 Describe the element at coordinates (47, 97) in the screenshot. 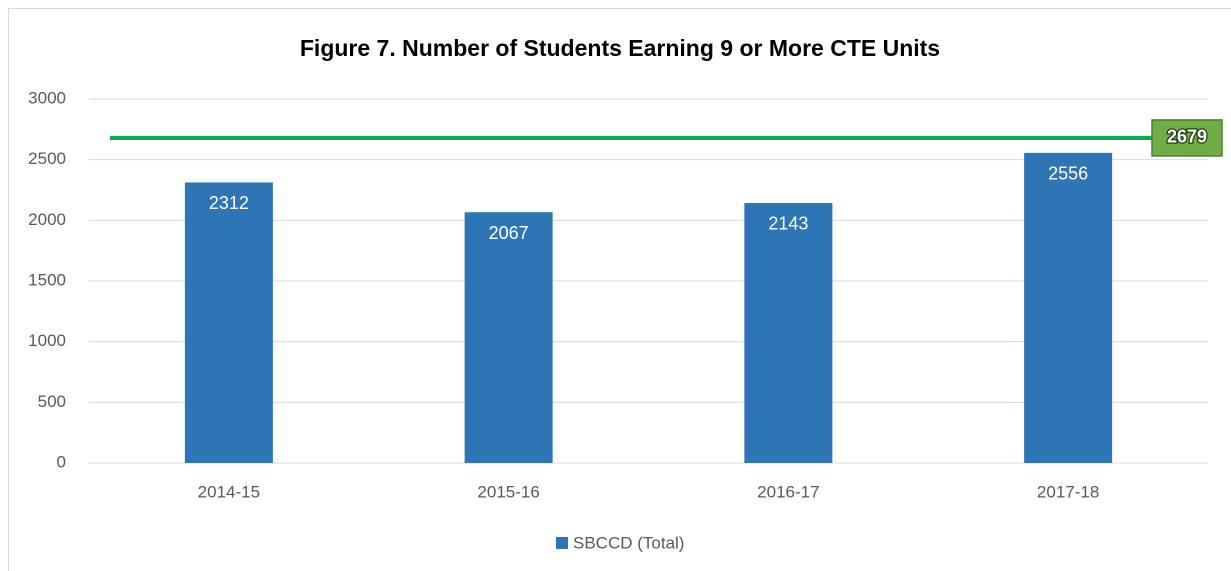

I see `y-tick-label: 3000` at that location.